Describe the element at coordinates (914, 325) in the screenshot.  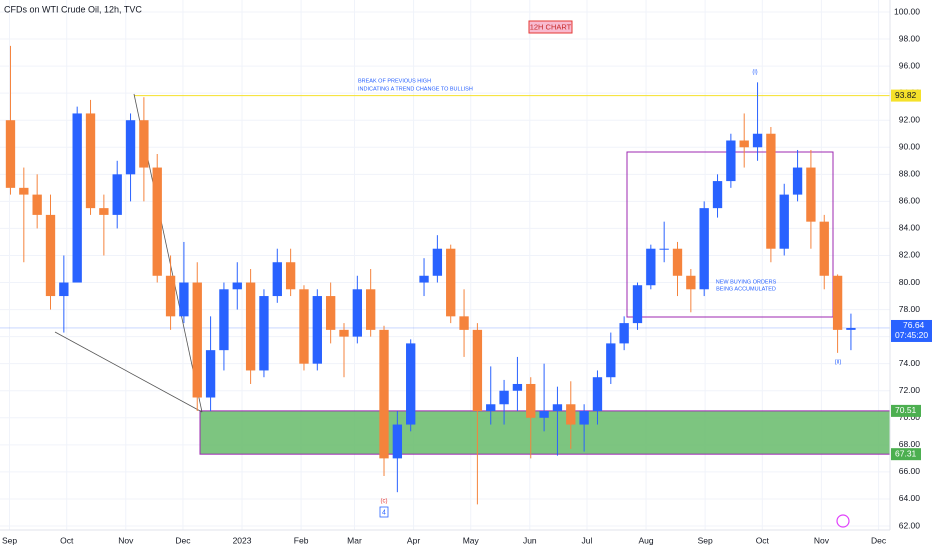
I see `last-price: 76.64` at that location.